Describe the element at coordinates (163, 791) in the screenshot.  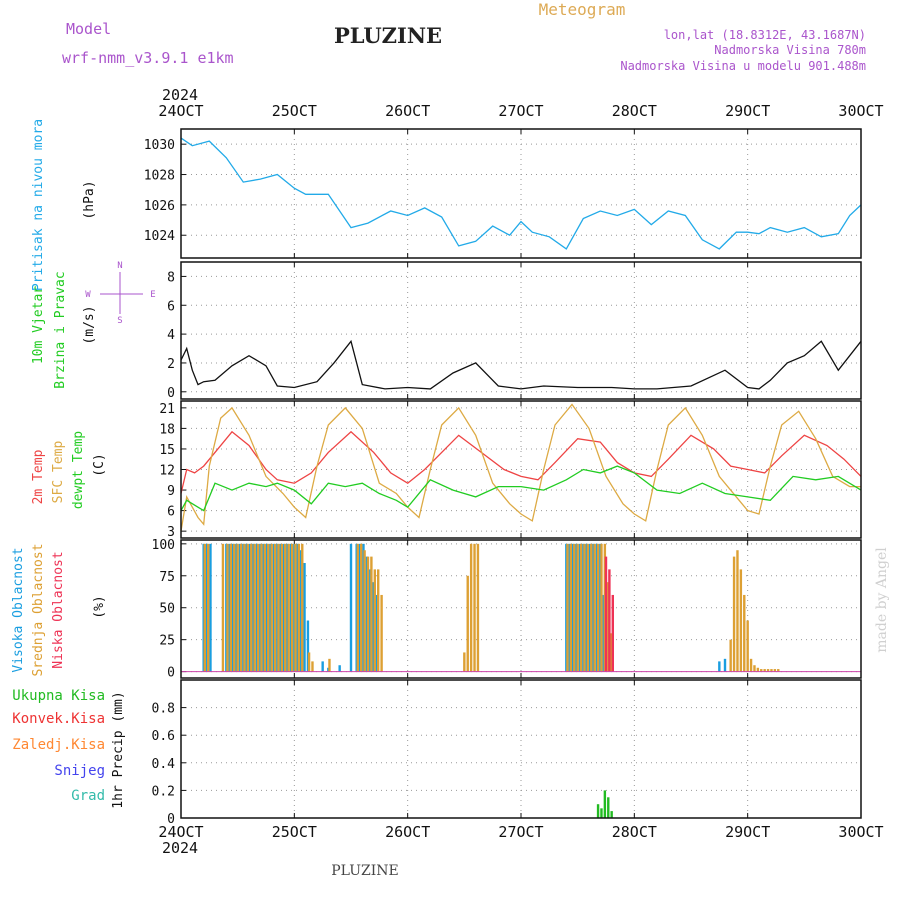
I see `y-tick-label: 0.2` at that location.